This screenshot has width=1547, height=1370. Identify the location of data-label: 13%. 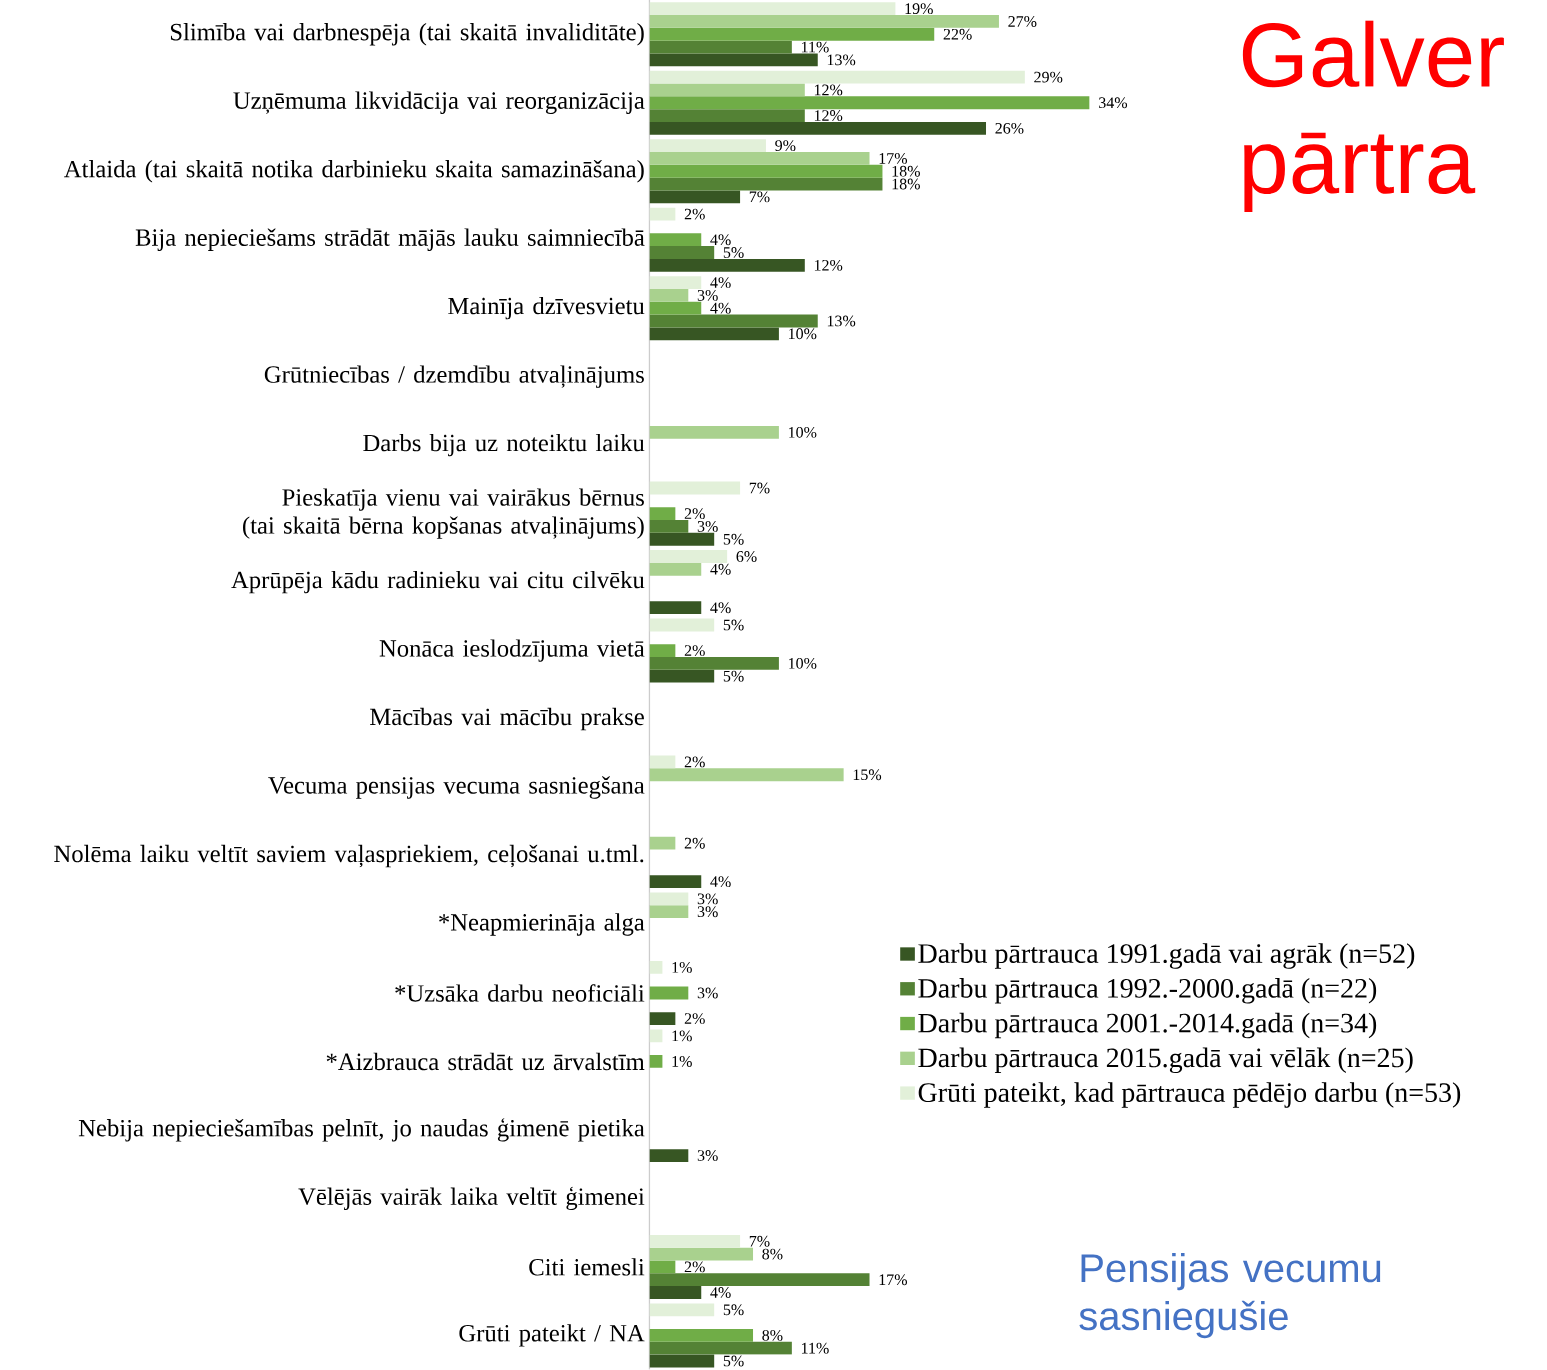
(841, 60).